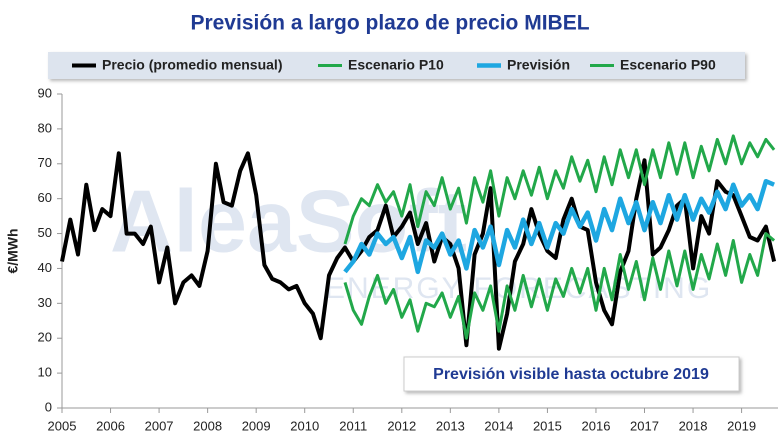 The height and width of the screenshot is (440, 780). Describe the element at coordinates (13, 250) in the screenshot. I see `y-axis-label: €/MWh` at that location.